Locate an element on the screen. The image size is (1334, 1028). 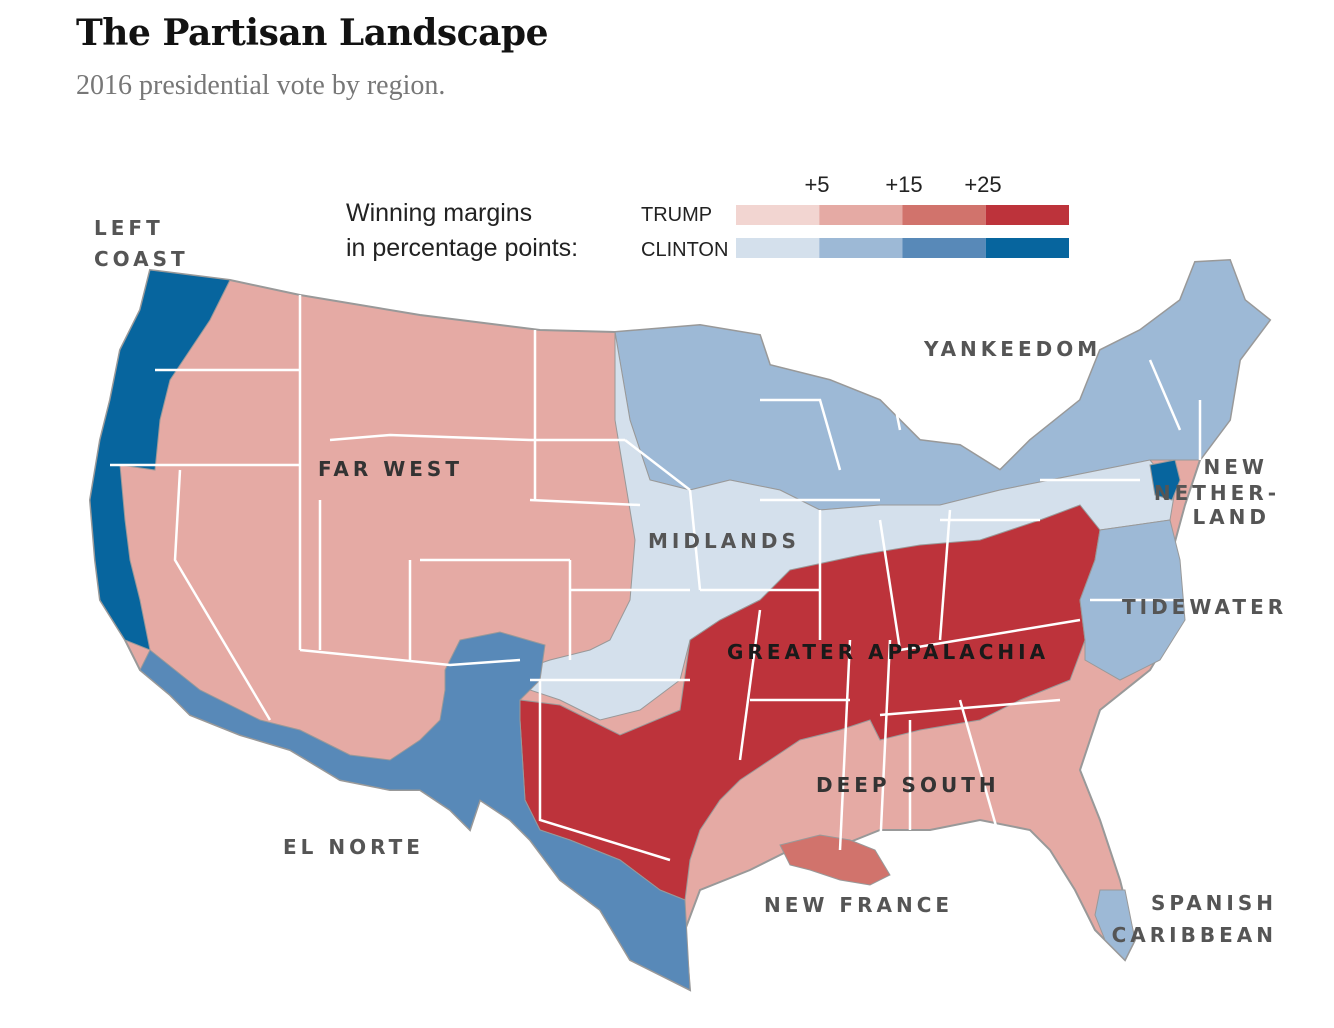
label-midlands: MIDLANDS is located at coordinates (724, 541).